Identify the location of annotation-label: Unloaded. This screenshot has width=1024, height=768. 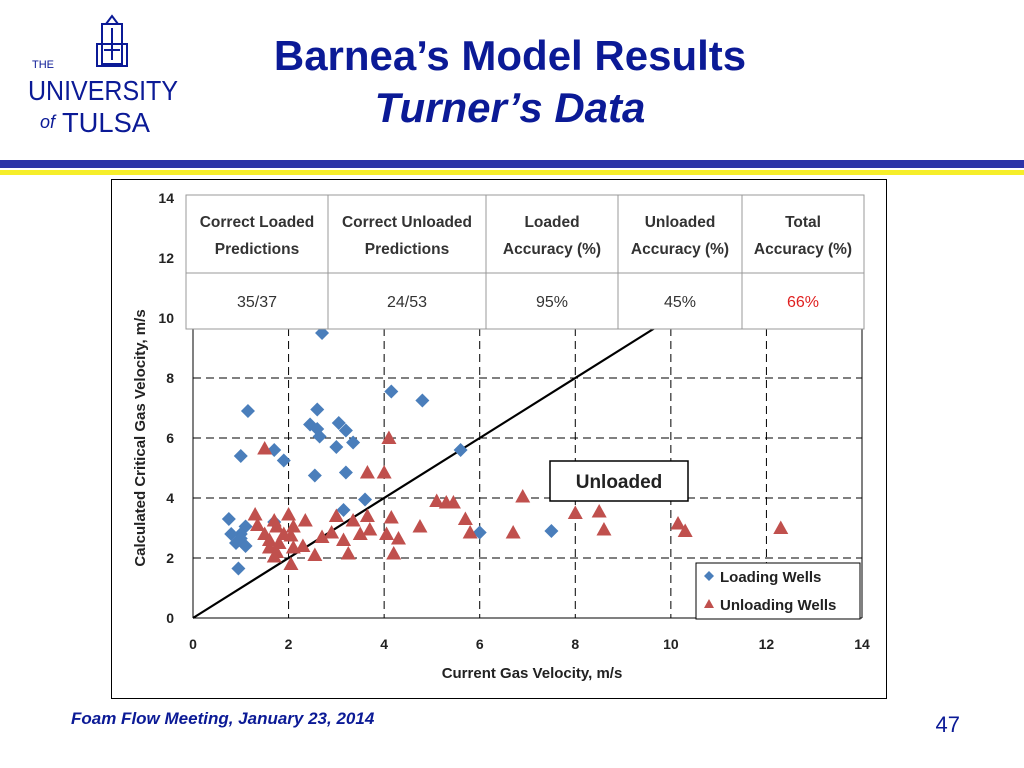
(619, 482).